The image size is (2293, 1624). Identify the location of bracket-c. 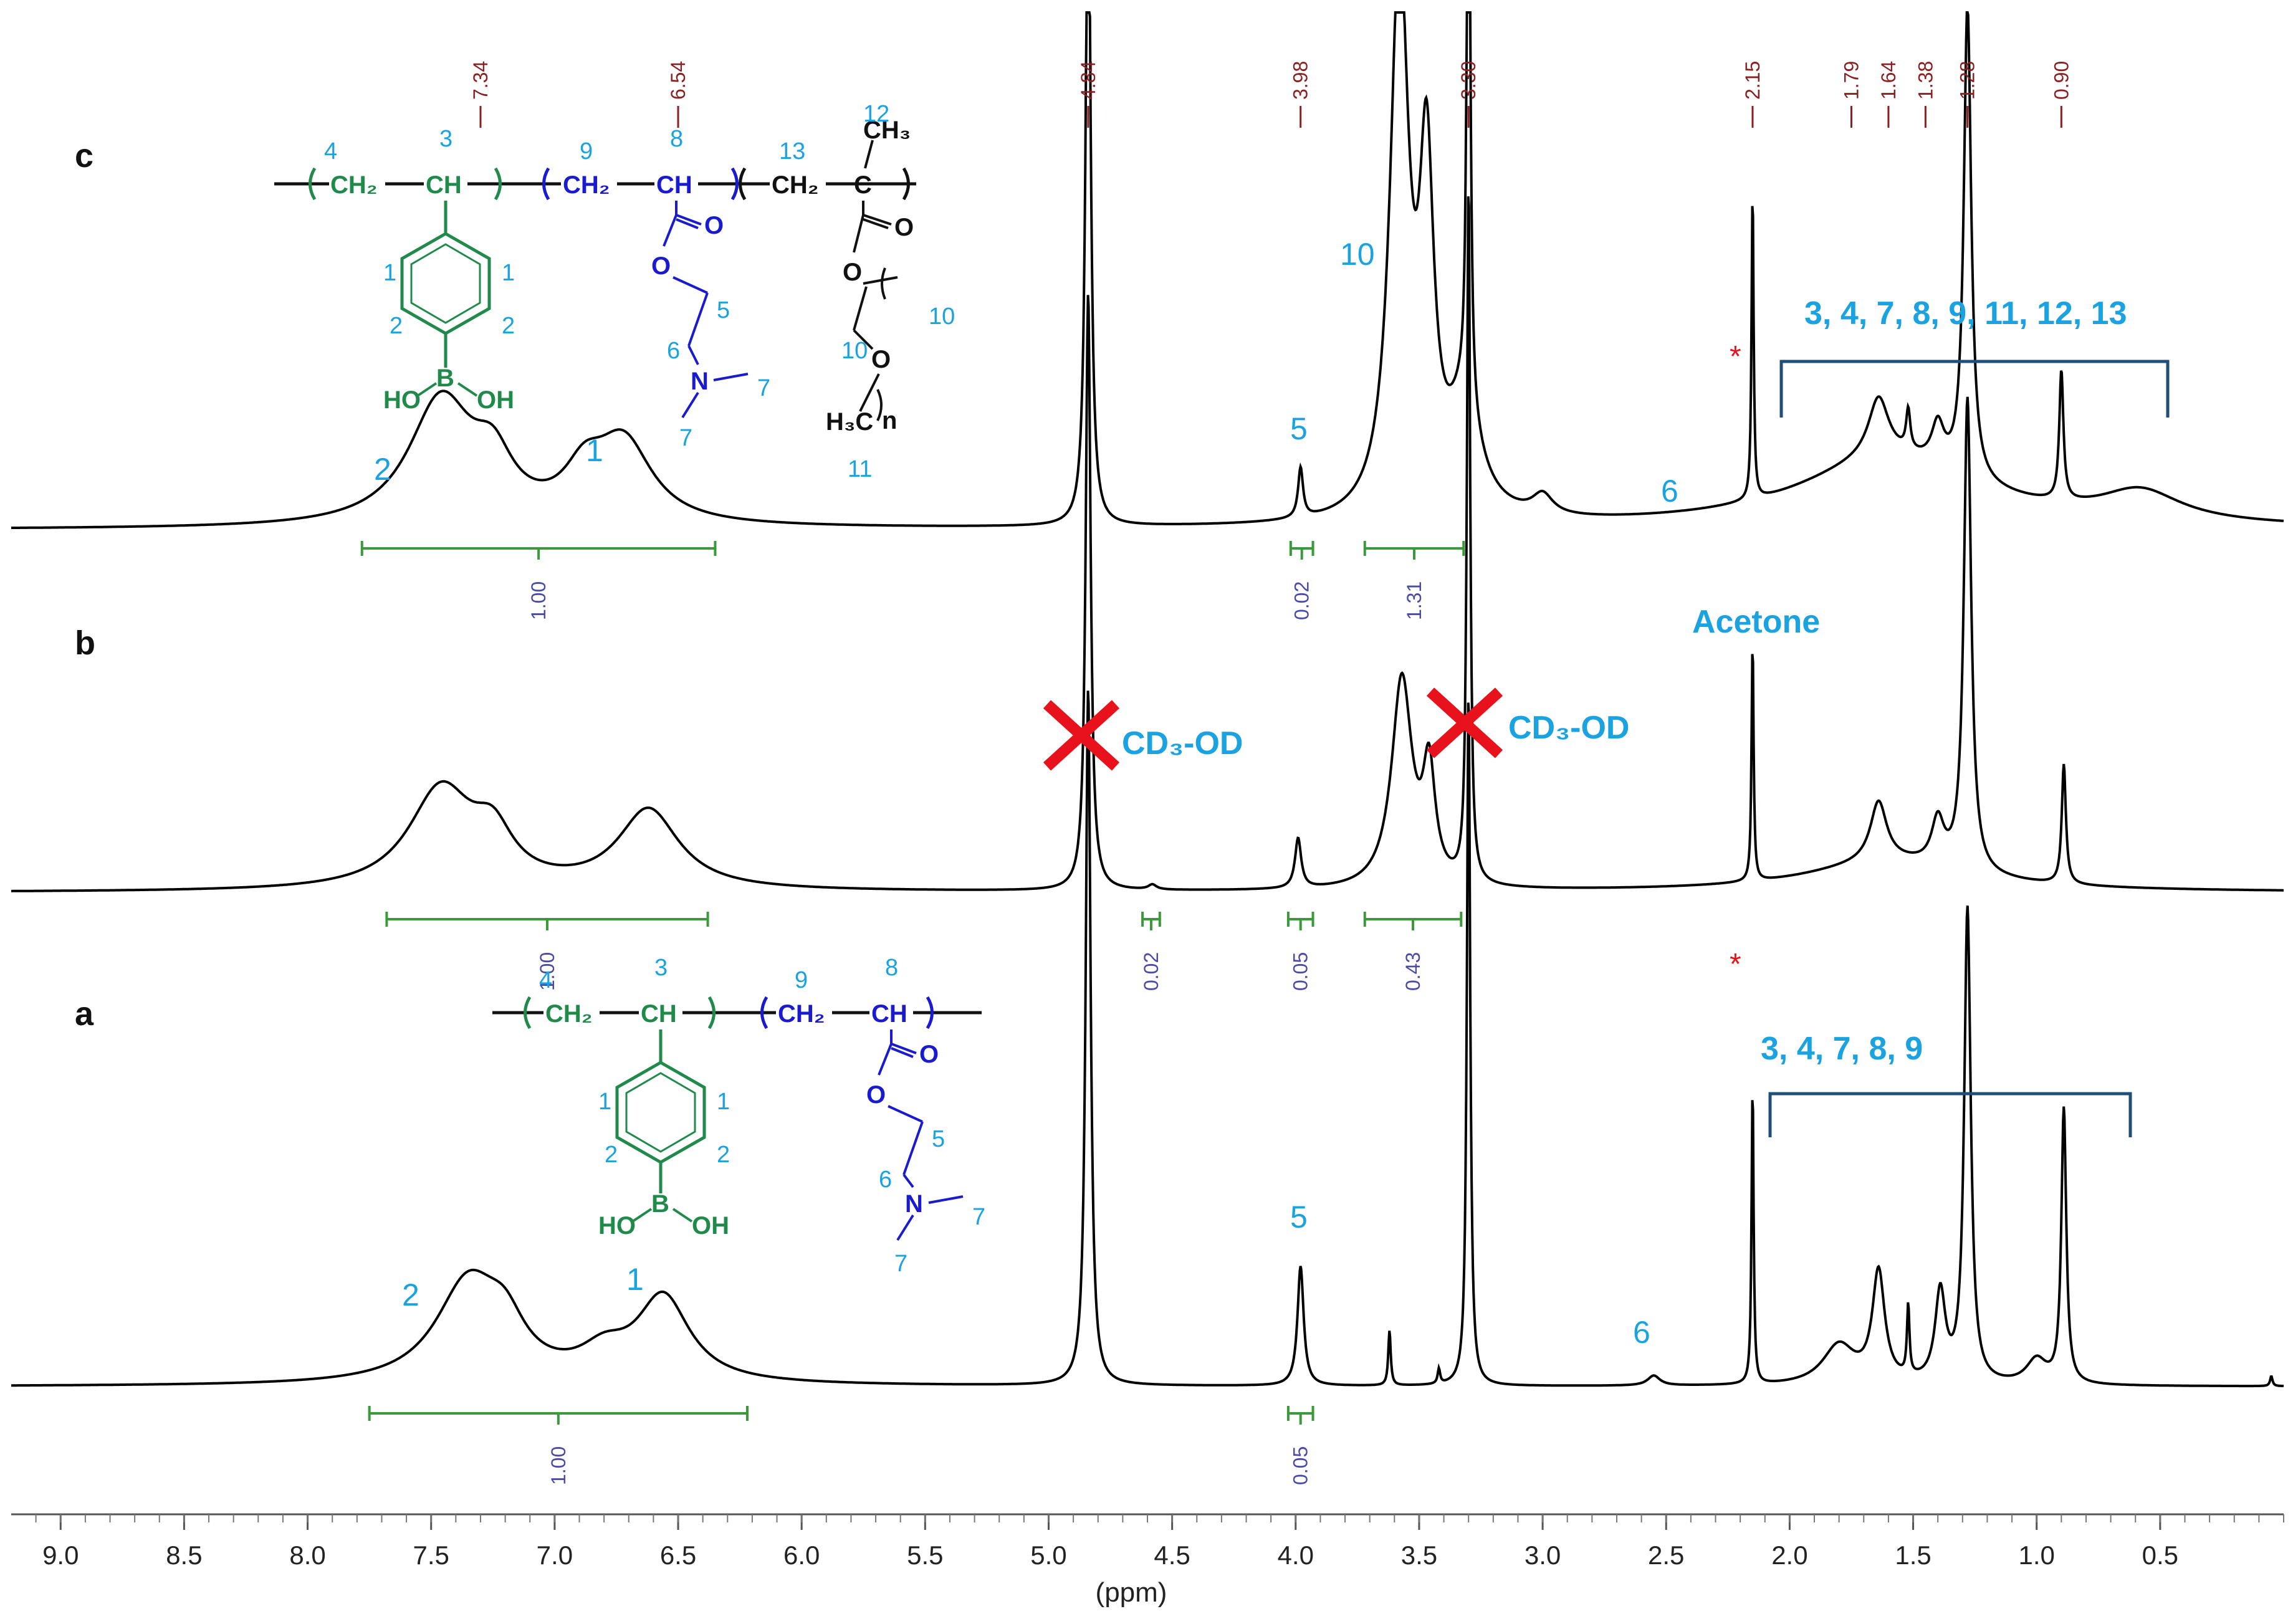
(1974, 389).